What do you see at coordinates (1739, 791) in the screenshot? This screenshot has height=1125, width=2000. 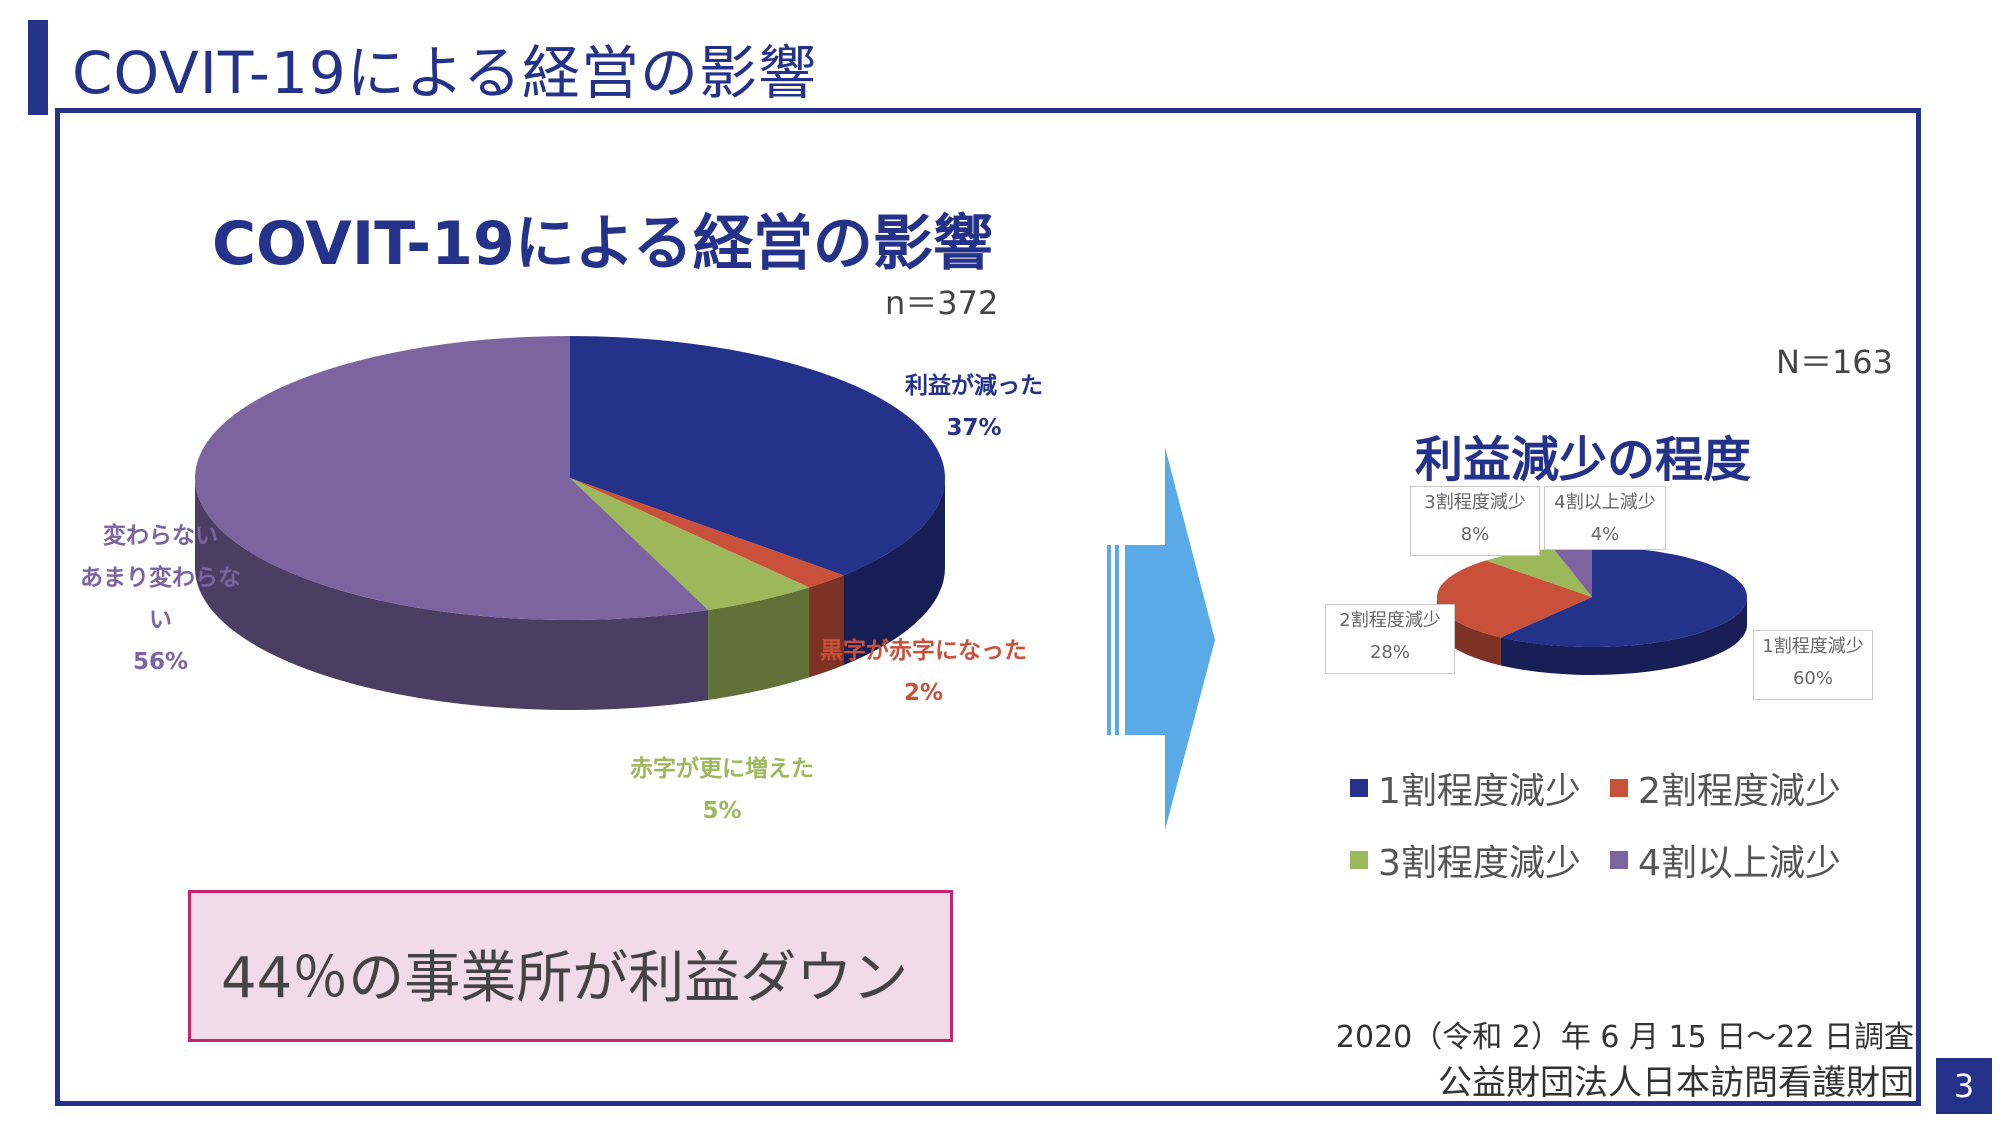 I see `legend-label: 2割程度減少` at bounding box center [1739, 791].